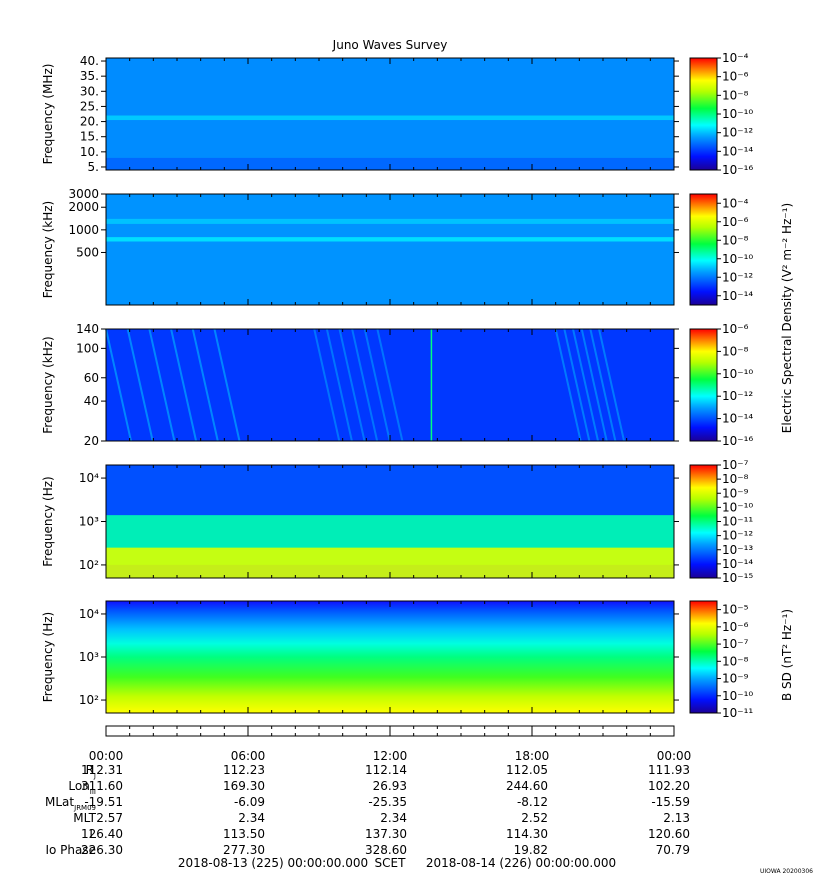 The image size is (815, 880). Describe the element at coordinates (91, 378) in the screenshot. I see `y-tick-label: 60` at that location.